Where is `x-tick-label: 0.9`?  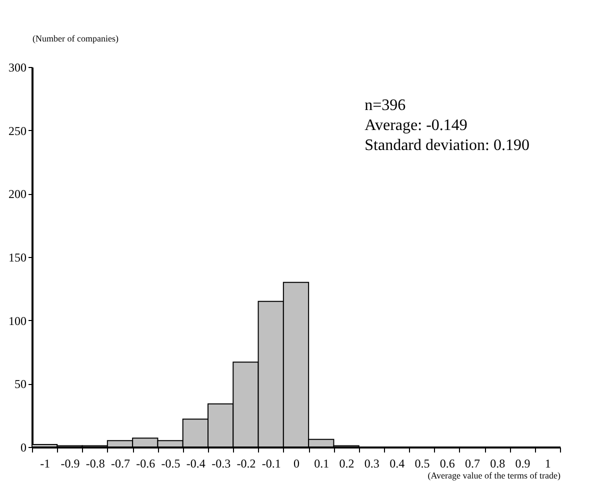 x-tick-label: 0.9 is located at coordinates (522, 463).